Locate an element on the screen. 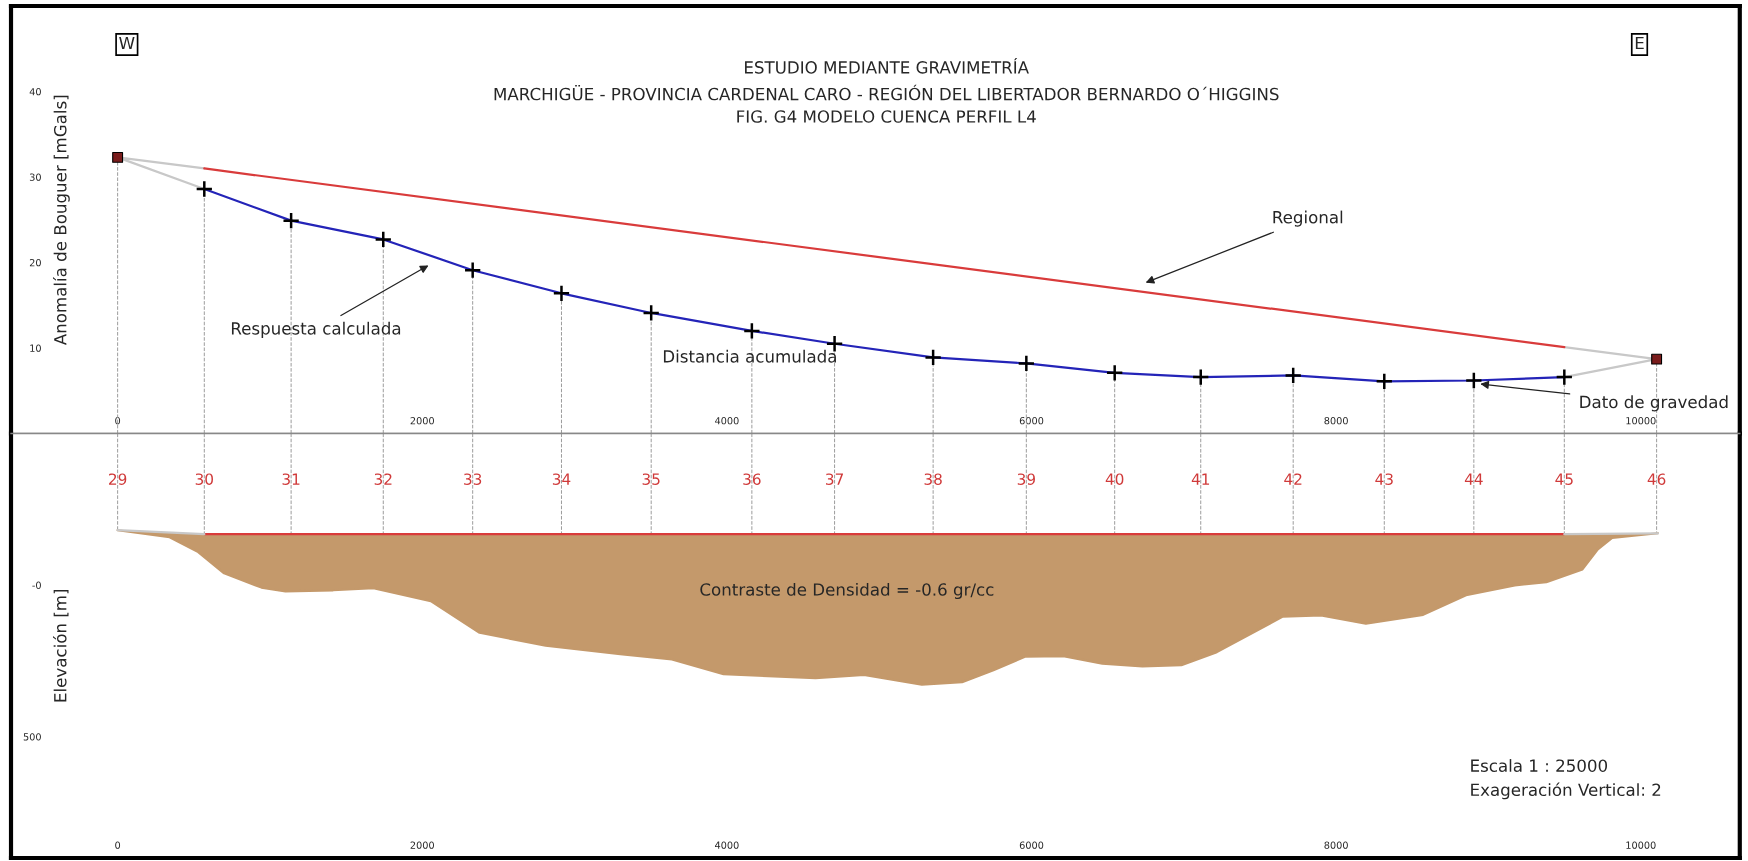  annotation: 33 is located at coordinates (473, 479).